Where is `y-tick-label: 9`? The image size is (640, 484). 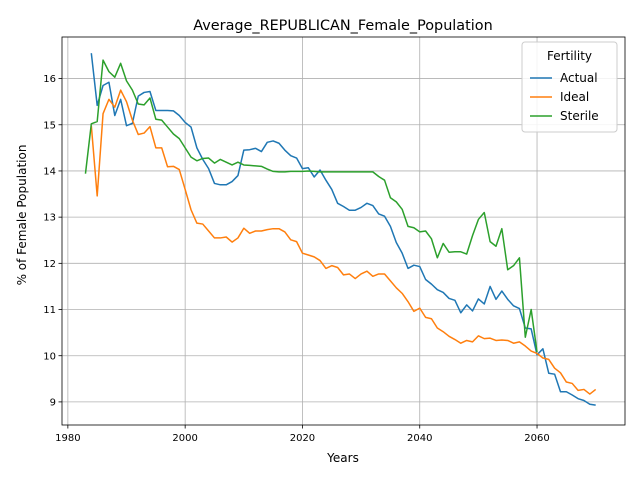
y-tick-label: 9 is located at coordinates (53, 403).